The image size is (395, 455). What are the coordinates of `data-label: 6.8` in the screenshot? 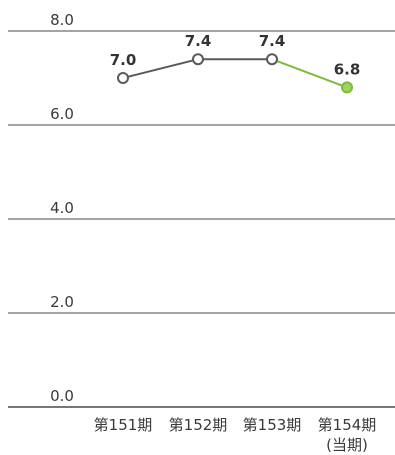 It's located at (347, 69).